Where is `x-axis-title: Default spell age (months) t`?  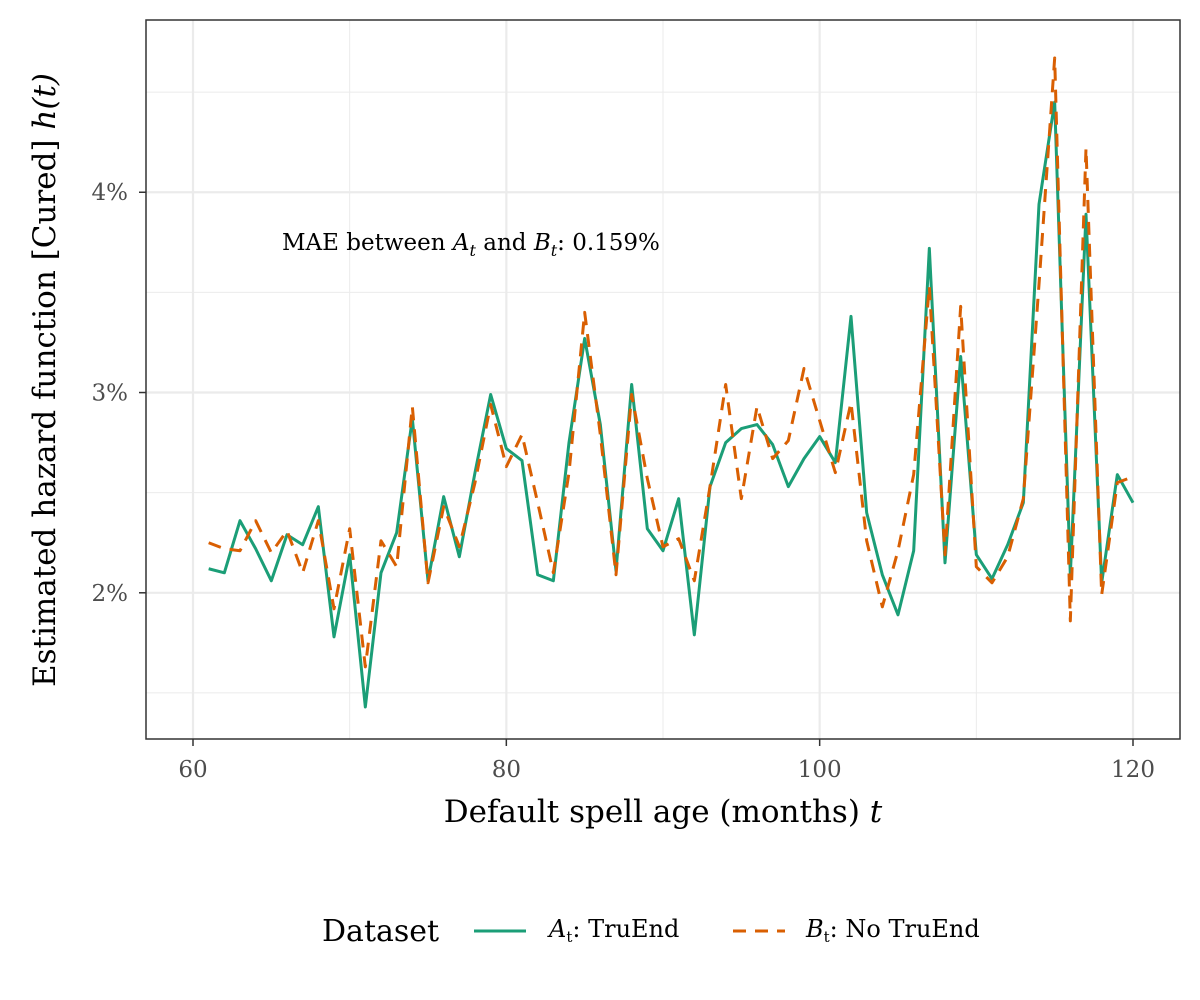
x-axis-title: Default spell age (months) t is located at coordinates (663, 812).